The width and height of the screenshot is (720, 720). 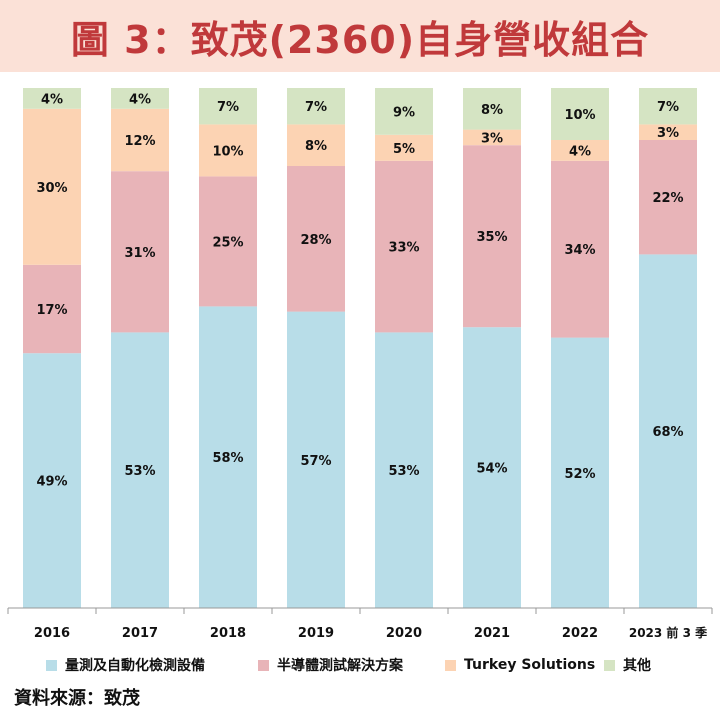 I want to click on title-bar: 圖 3：致茂(2360)自身營收組合, so click(x=360, y=36).